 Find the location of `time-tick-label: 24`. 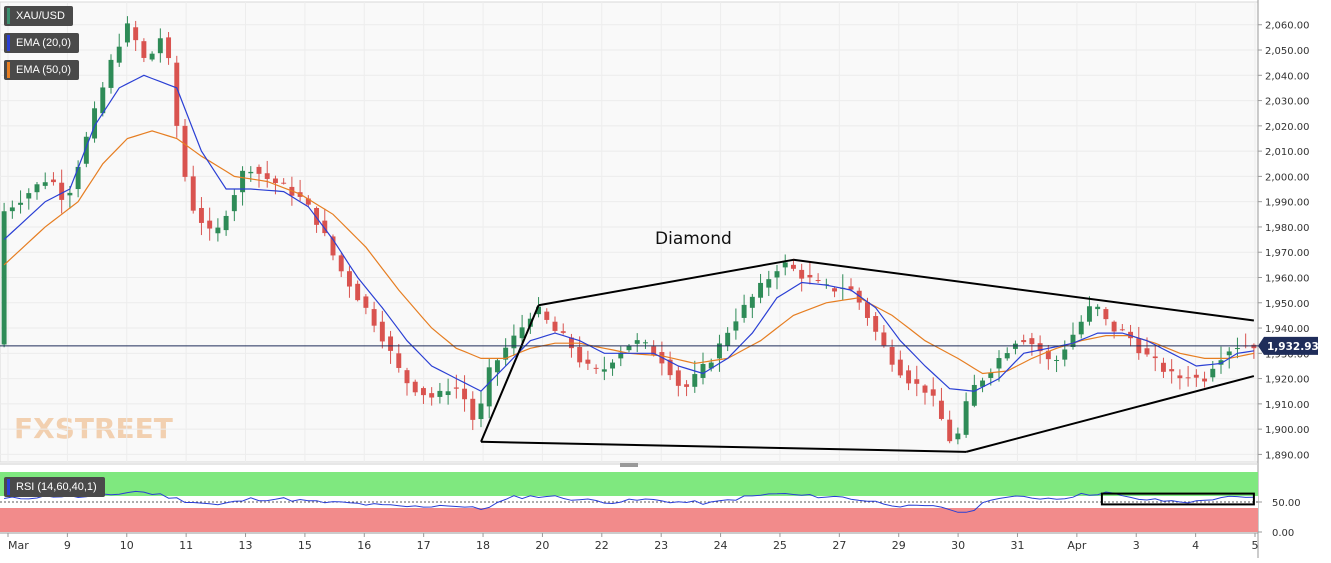

time-tick-label: 24 is located at coordinates (721, 545).